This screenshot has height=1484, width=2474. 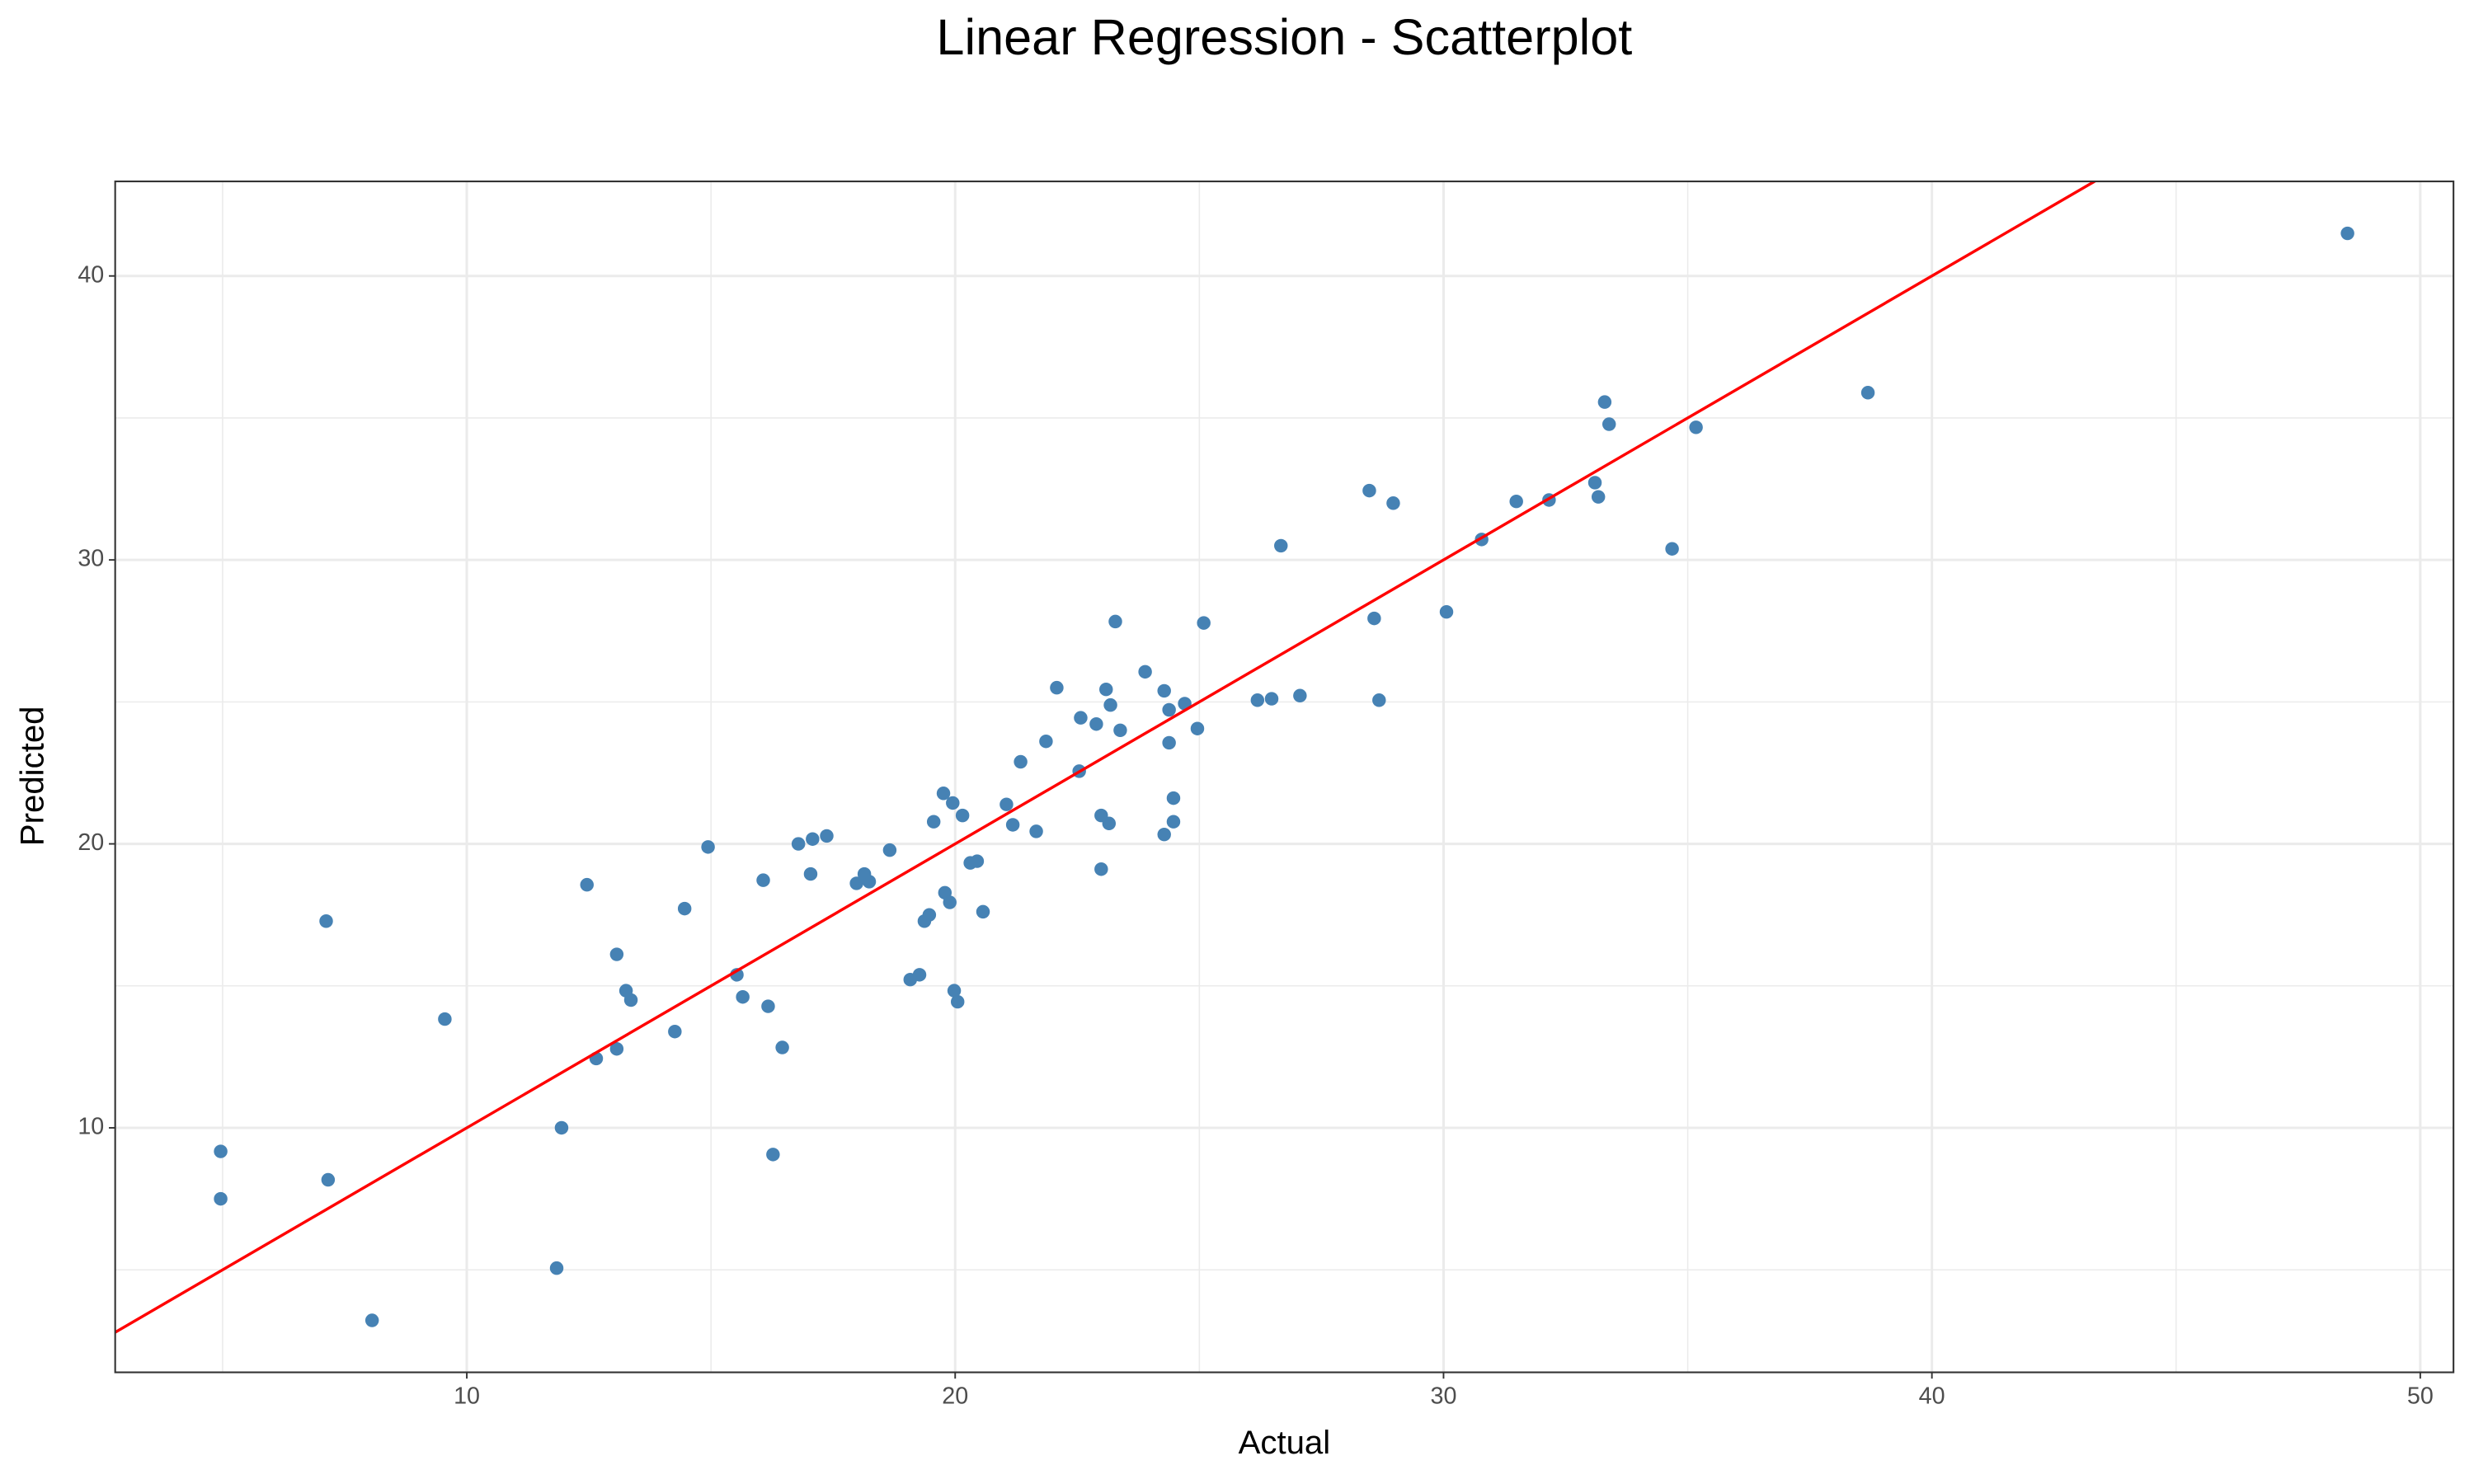 I want to click on x-tick-label: 50, so click(x=2420, y=1396).